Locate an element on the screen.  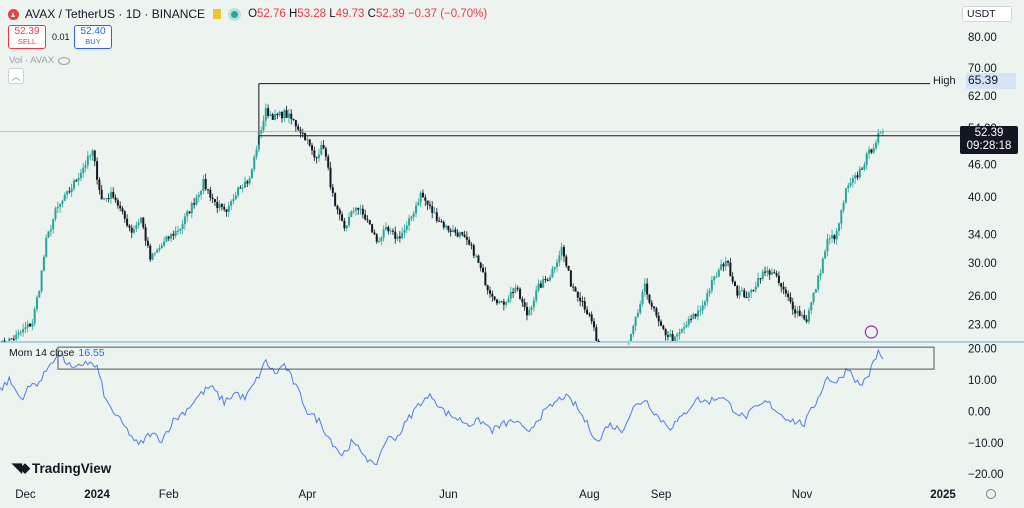
flag-icon is located at coordinates (217, 14).